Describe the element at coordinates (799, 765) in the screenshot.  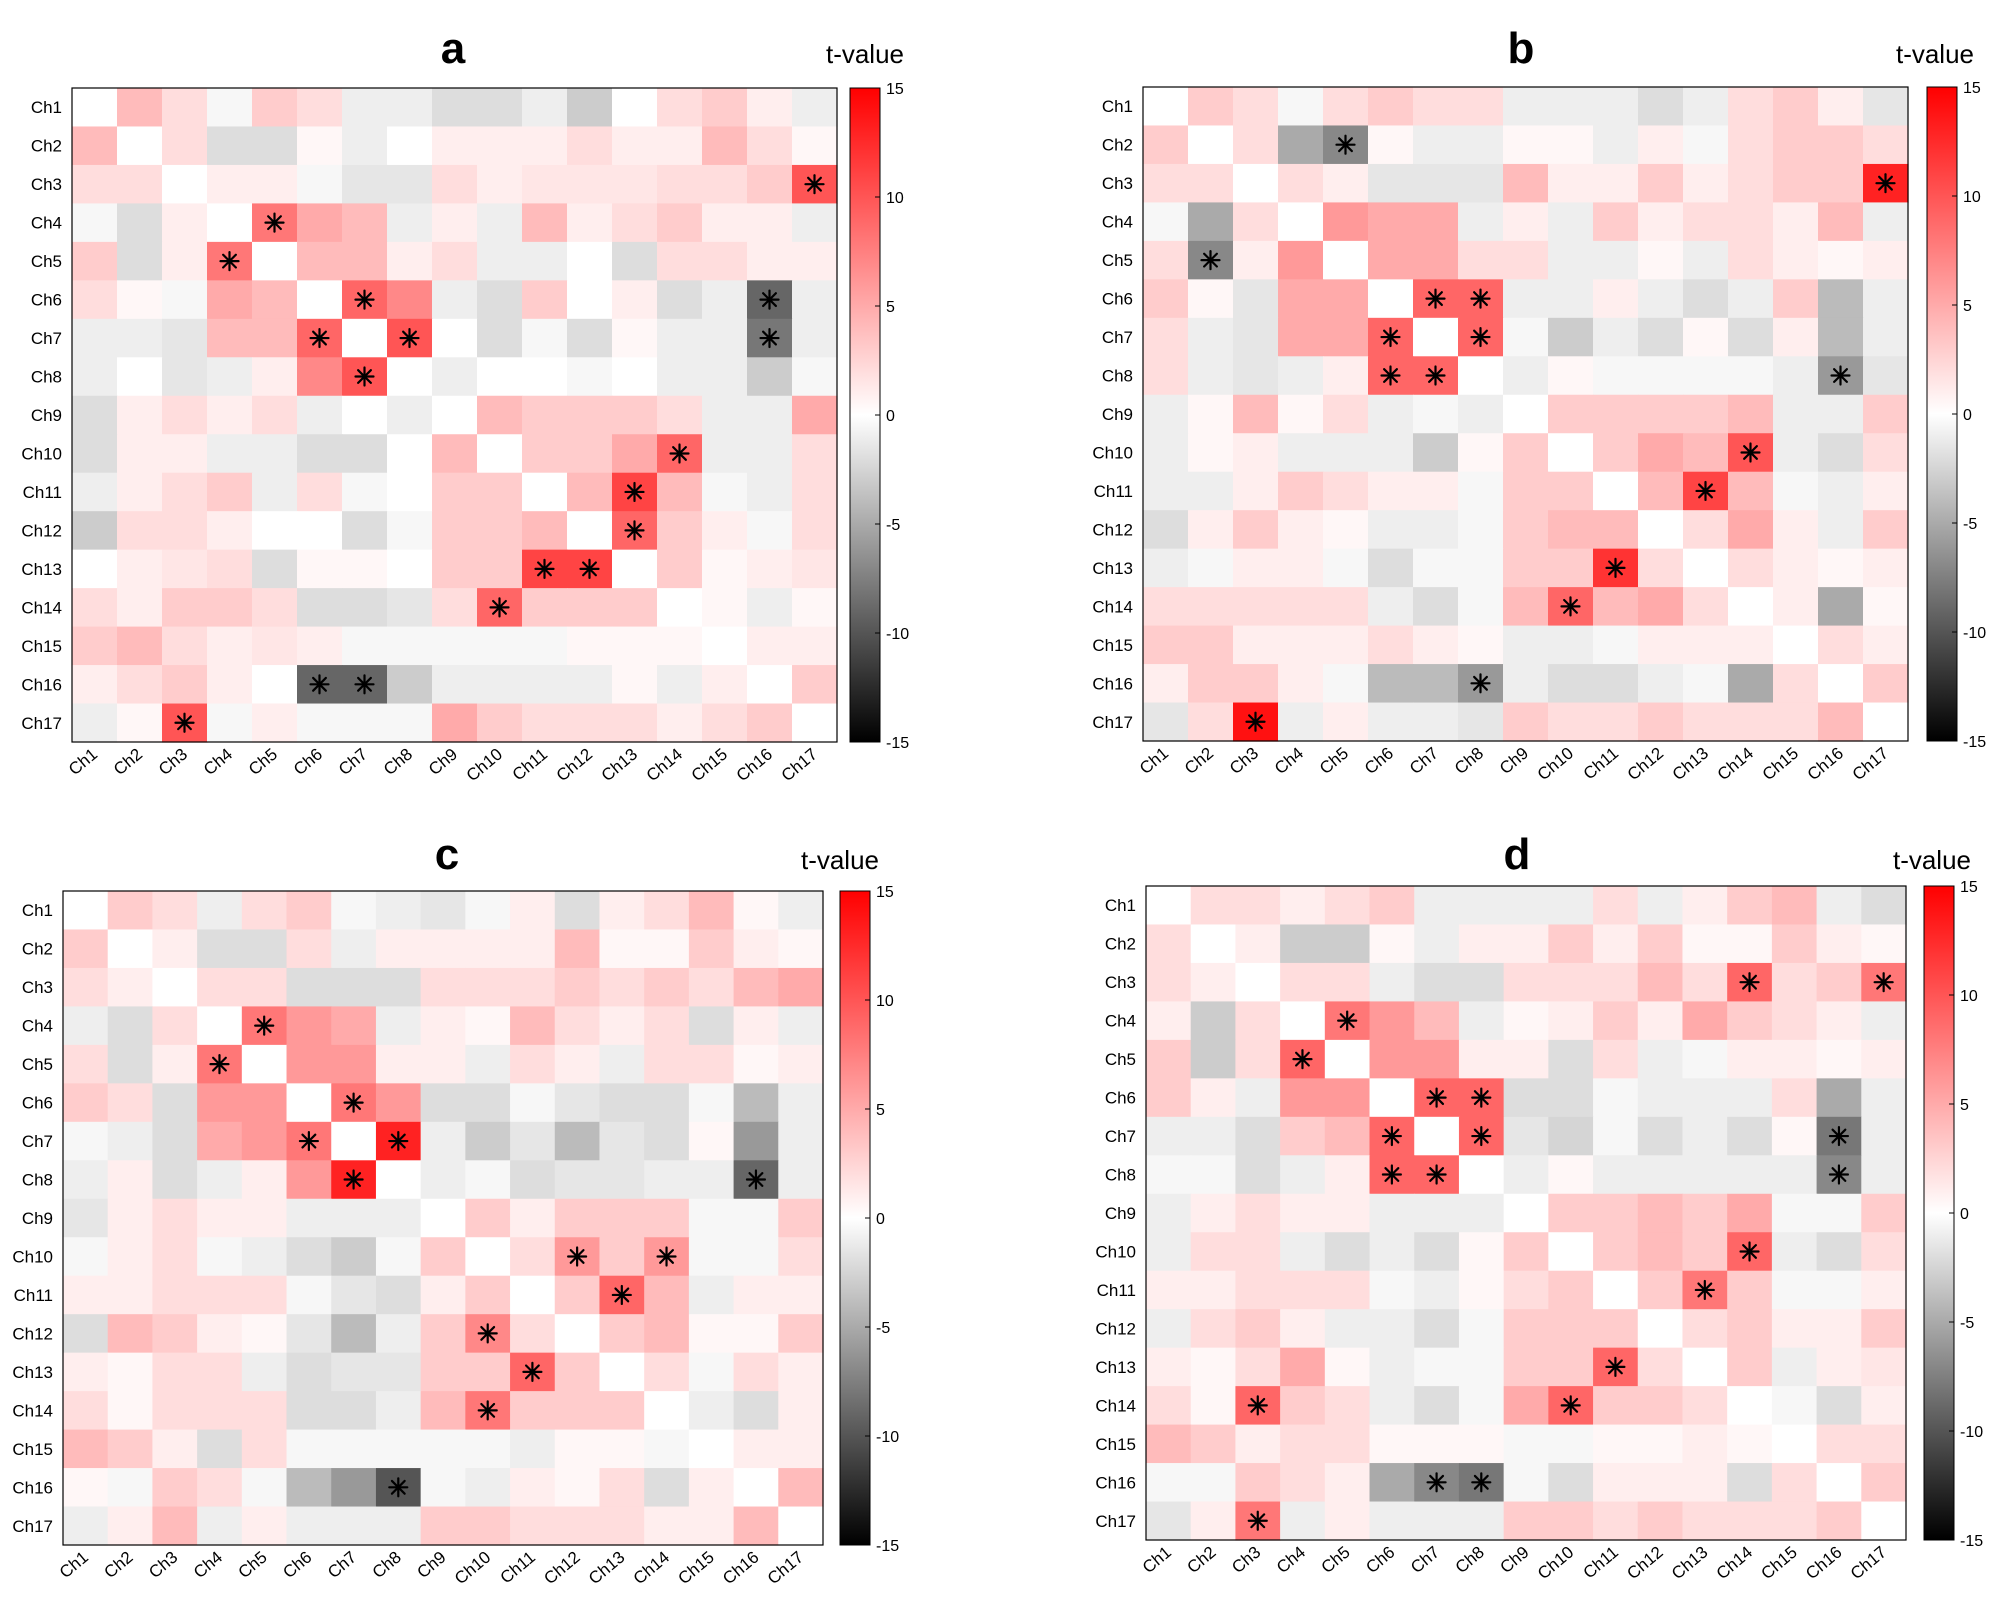
I see `x-tick-label: Ch17` at that location.